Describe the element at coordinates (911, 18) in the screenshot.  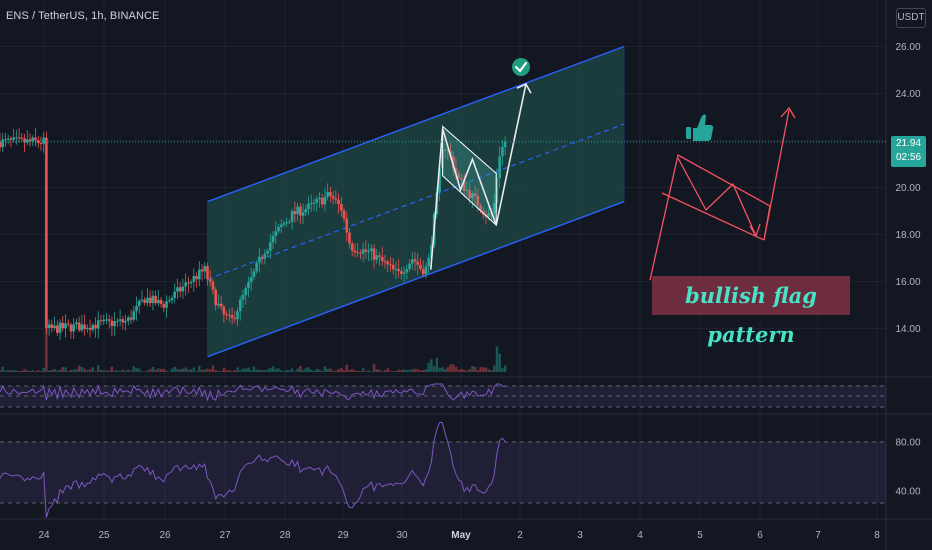
I see `currency-selector: USDT` at that location.